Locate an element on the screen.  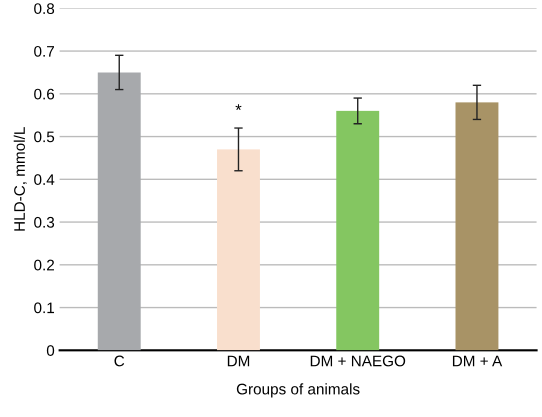
y-tick-label: 0 is located at coordinates (50, 350).